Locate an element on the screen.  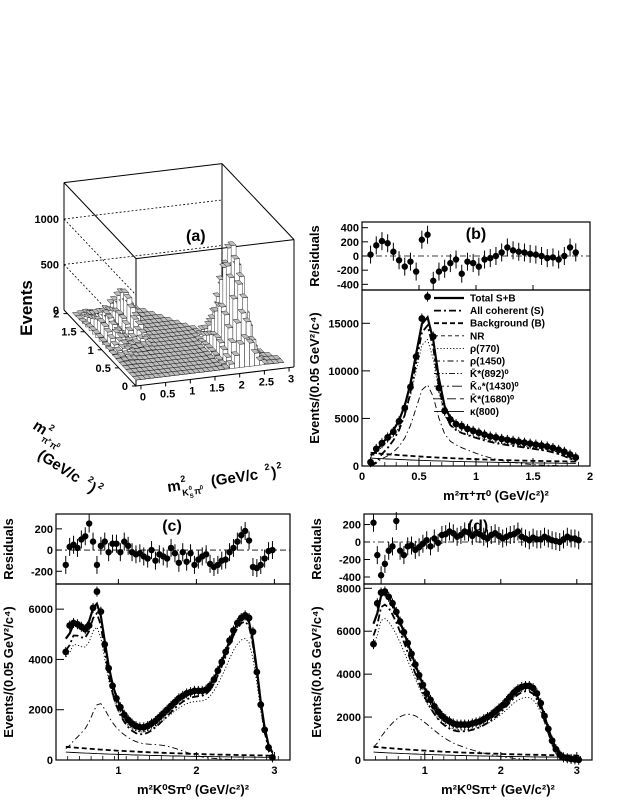
panel-a-box-edge is located at coordinates (215, 249).